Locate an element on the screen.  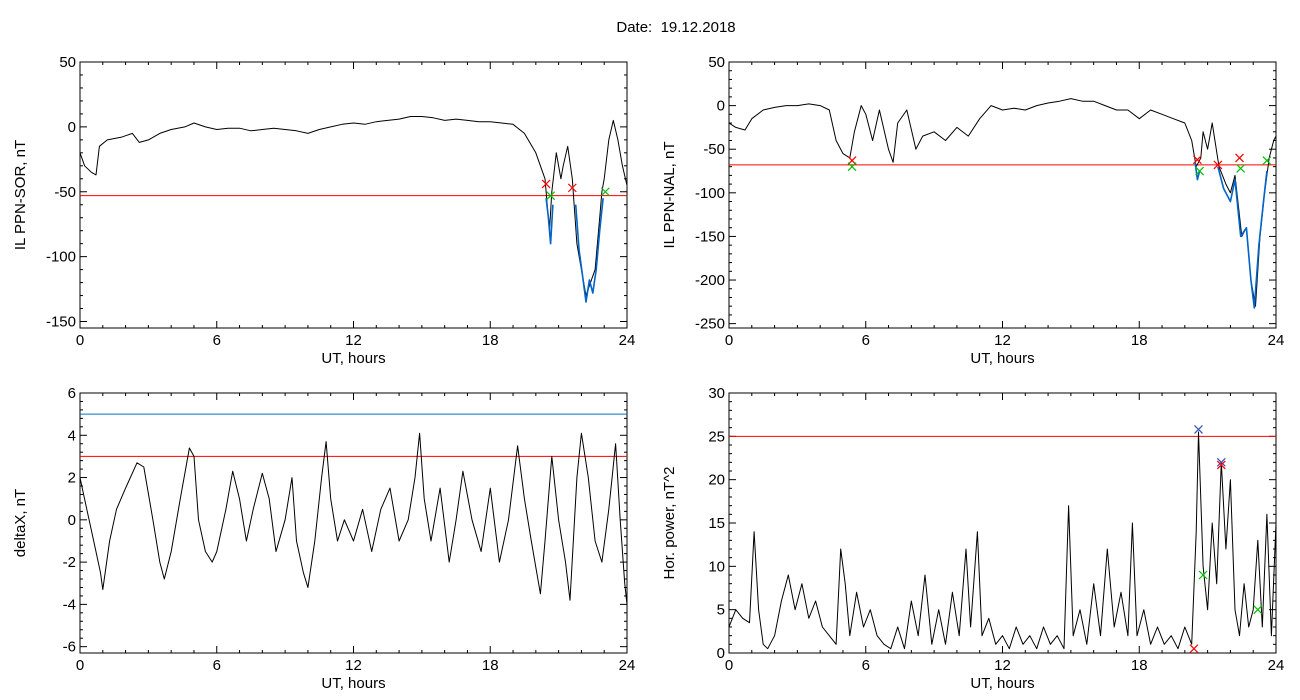
y-tick-label: 25 is located at coordinates (716, 436).